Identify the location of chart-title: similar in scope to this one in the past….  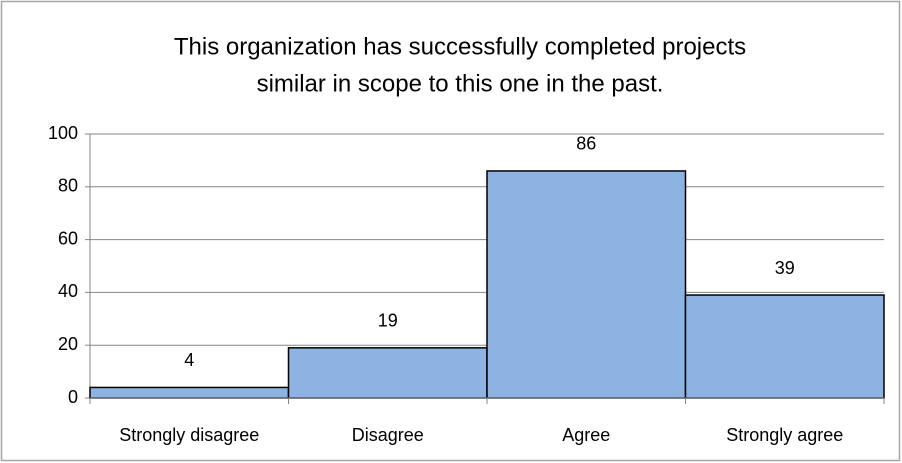
(460, 83).